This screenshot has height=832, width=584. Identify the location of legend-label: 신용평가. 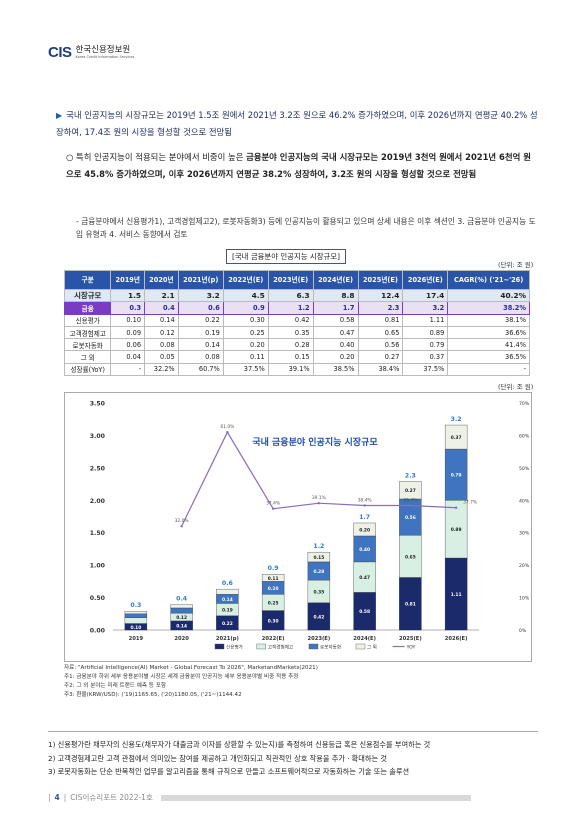
(235, 647).